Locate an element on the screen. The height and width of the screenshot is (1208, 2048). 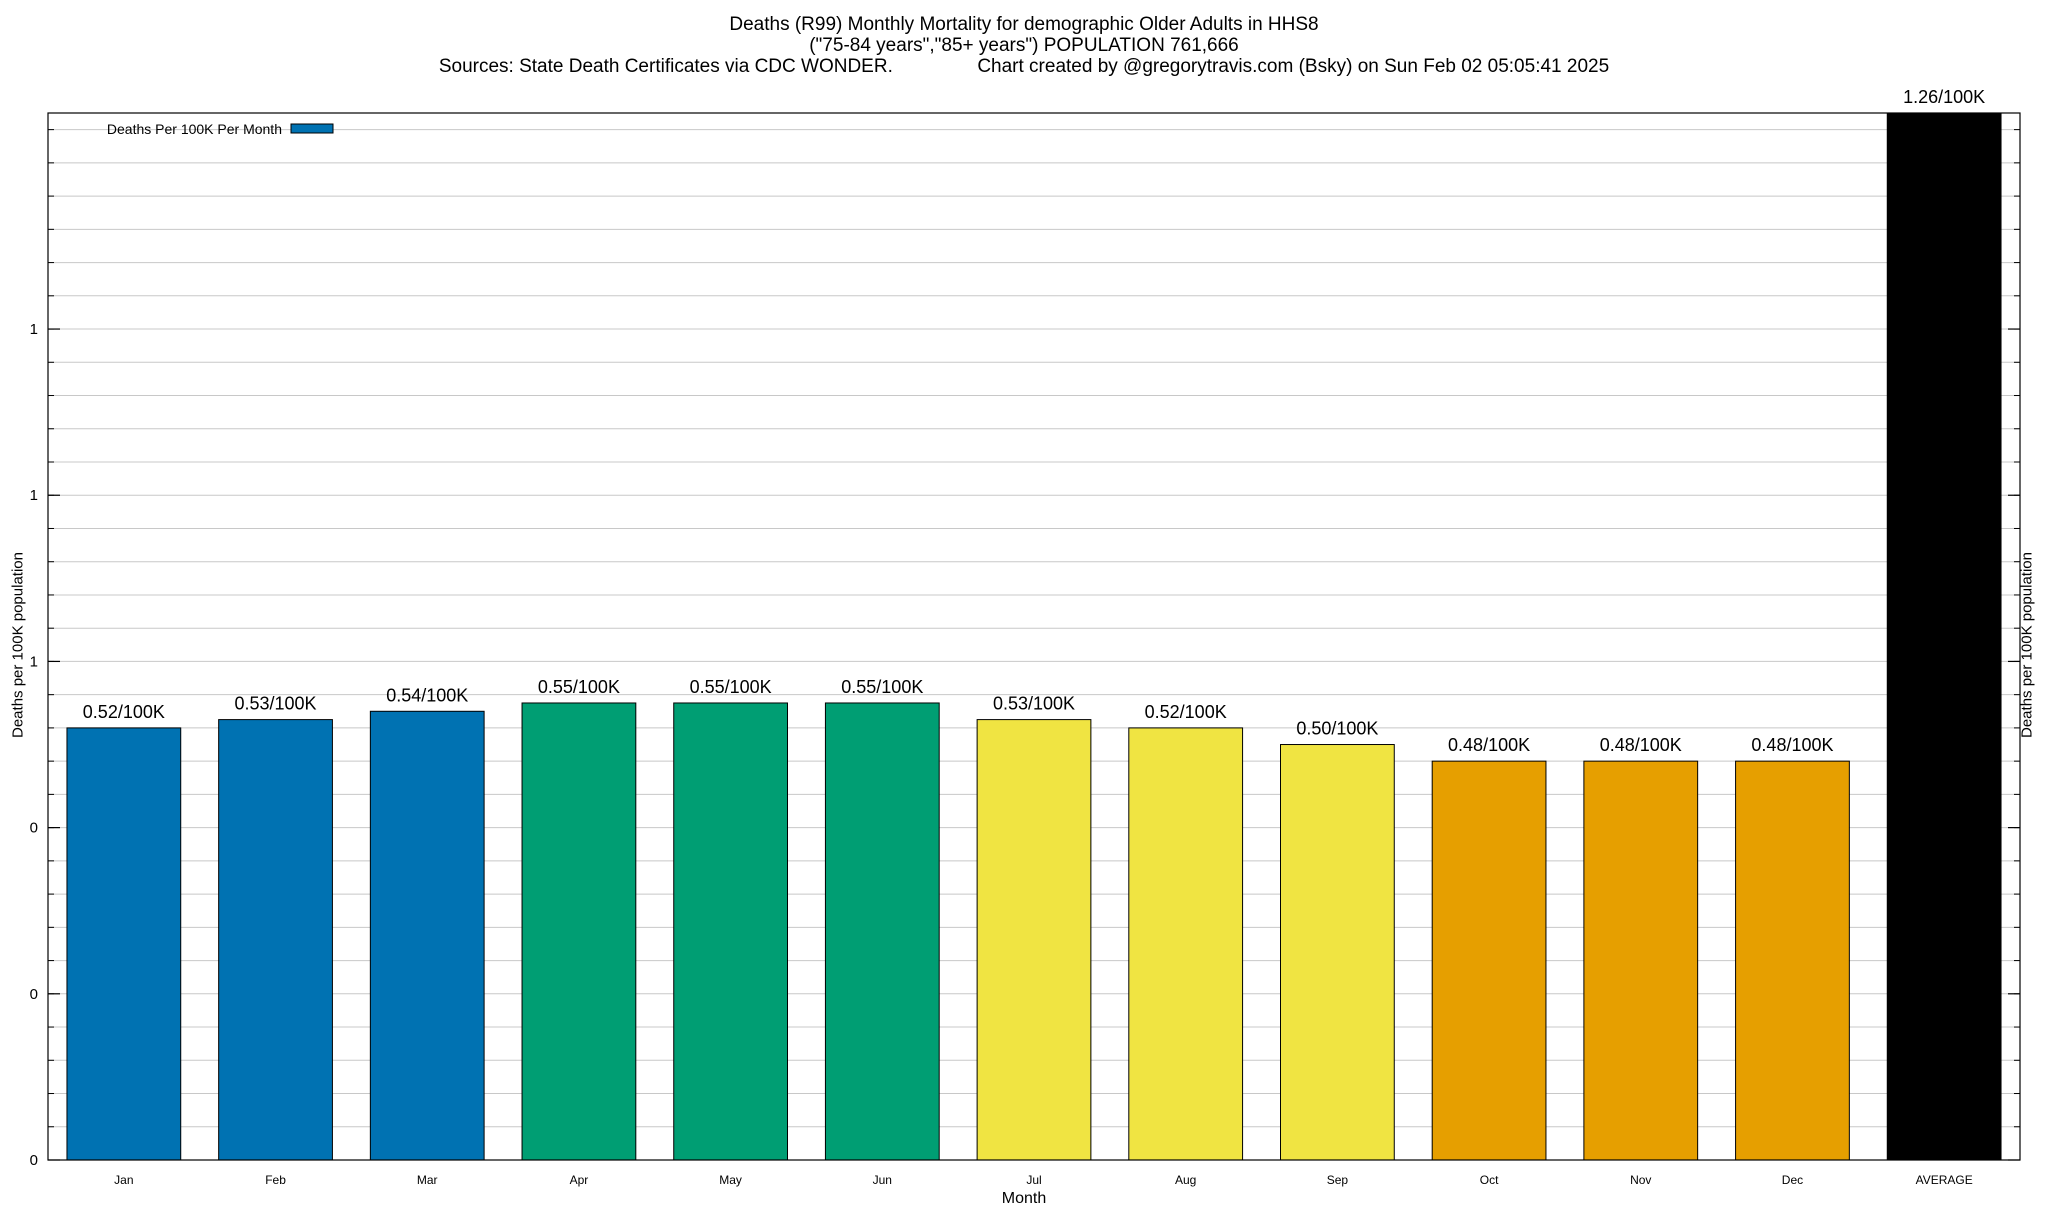
x-tick-label: Sep is located at coordinates (1338, 1180).